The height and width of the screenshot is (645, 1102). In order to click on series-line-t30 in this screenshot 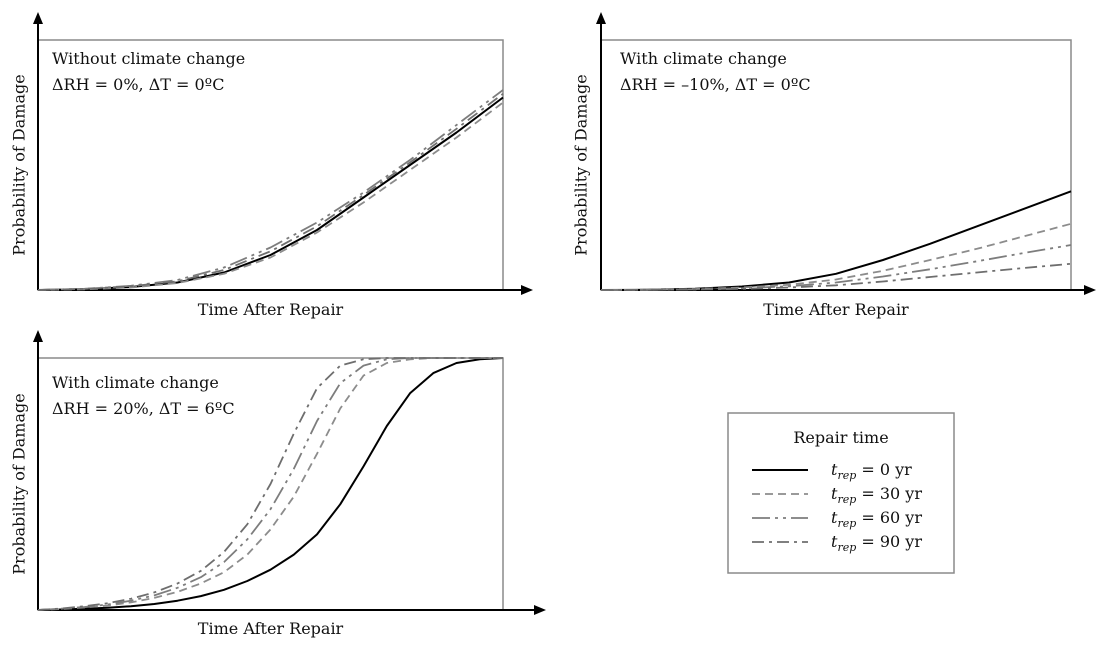, I will do `click(270, 196)`.